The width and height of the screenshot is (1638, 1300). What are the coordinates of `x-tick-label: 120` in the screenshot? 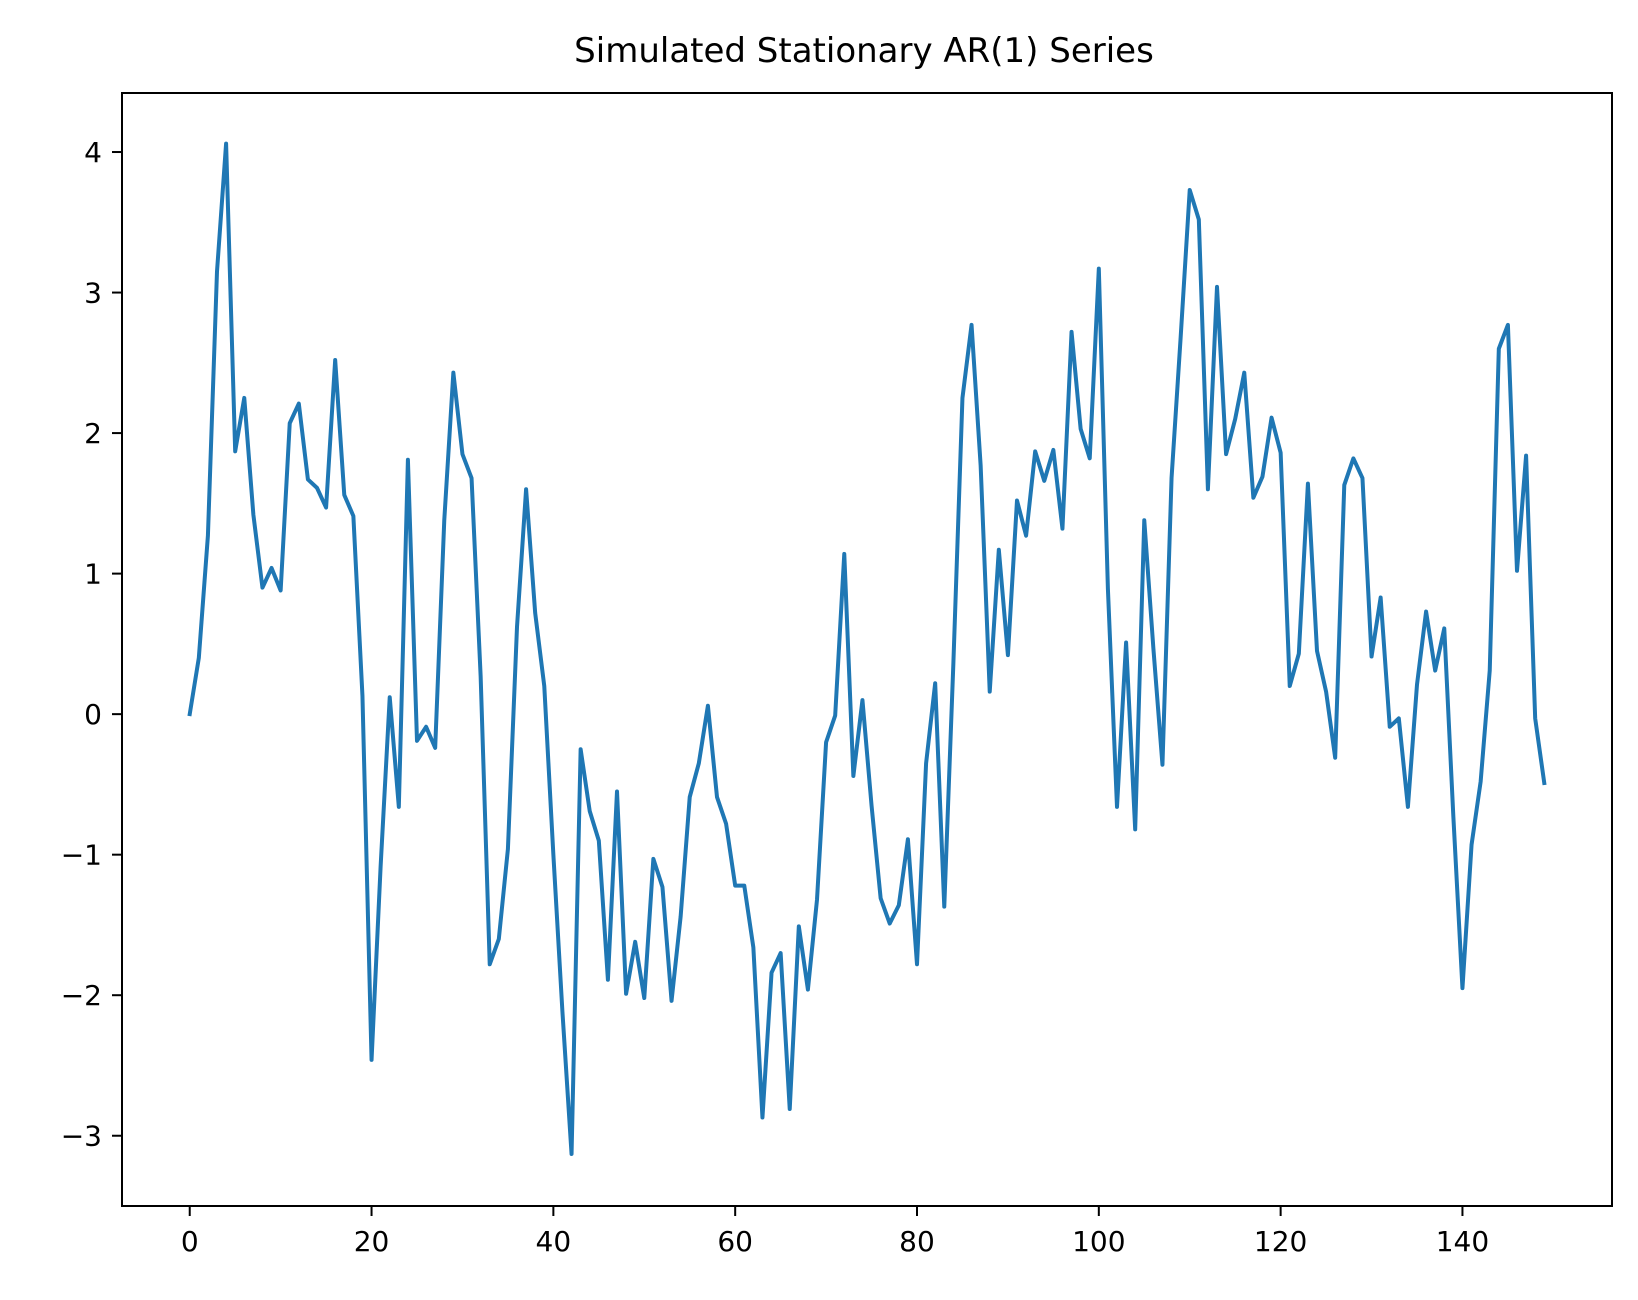 It's located at (1280, 1241).